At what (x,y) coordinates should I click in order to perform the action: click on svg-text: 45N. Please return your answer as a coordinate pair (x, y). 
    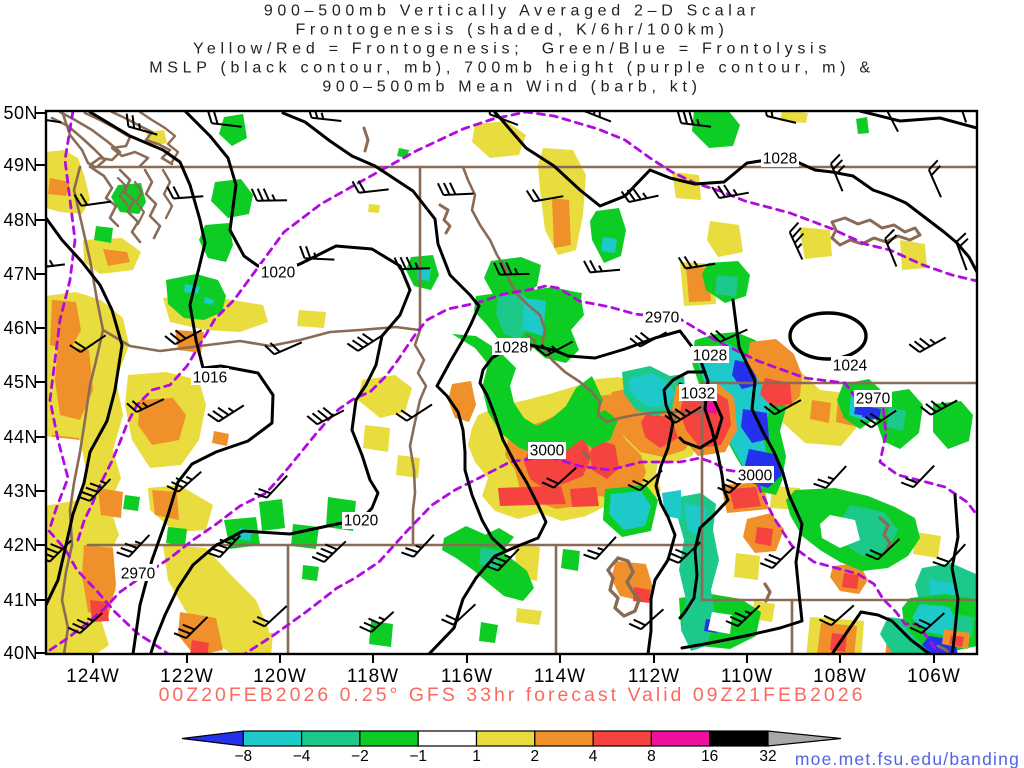
    Looking at the image, I should click on (20, 382).